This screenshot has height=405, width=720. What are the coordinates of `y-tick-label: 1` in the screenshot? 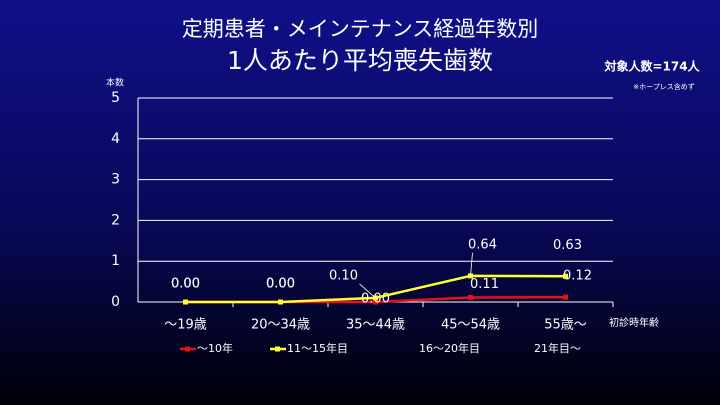 It's located at (115, 261).